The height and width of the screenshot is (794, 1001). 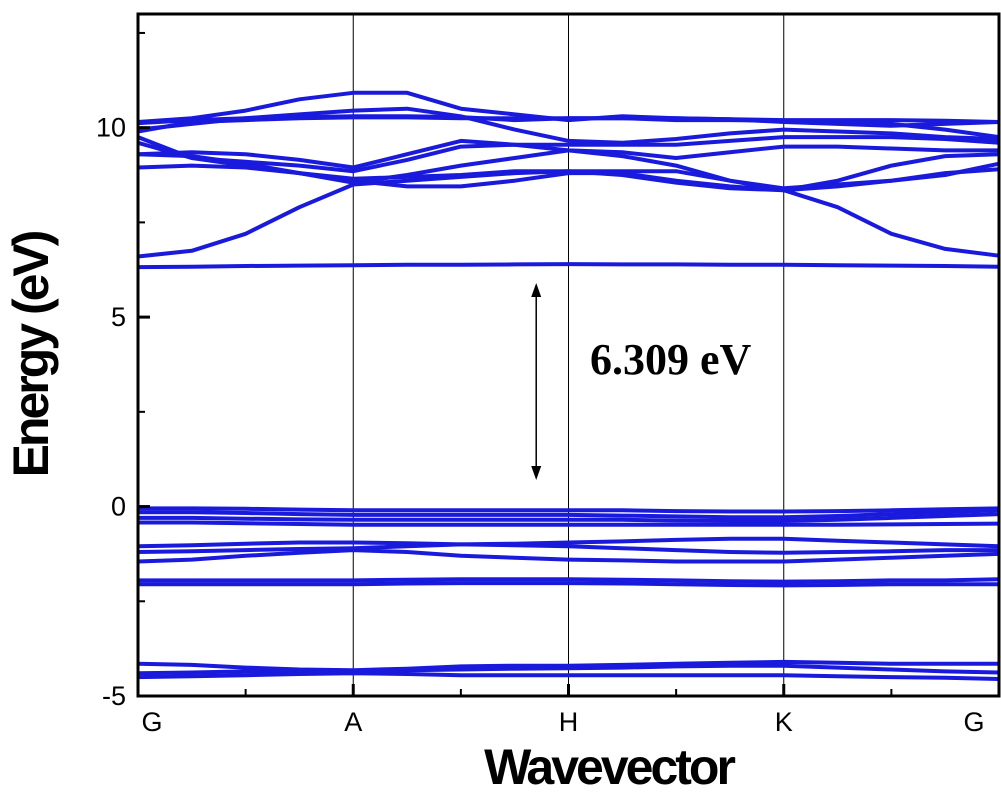 I want to click on y-tick-label: 5, so click(x=118, y=317).